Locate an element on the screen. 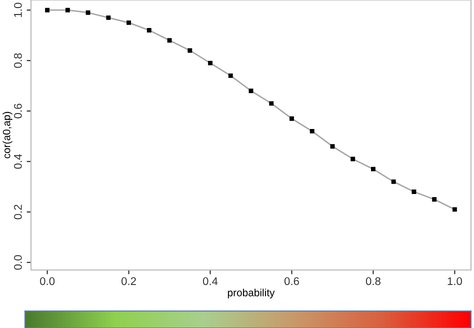  y-tick-label: 0.0 is located at coordinates (18, 262).